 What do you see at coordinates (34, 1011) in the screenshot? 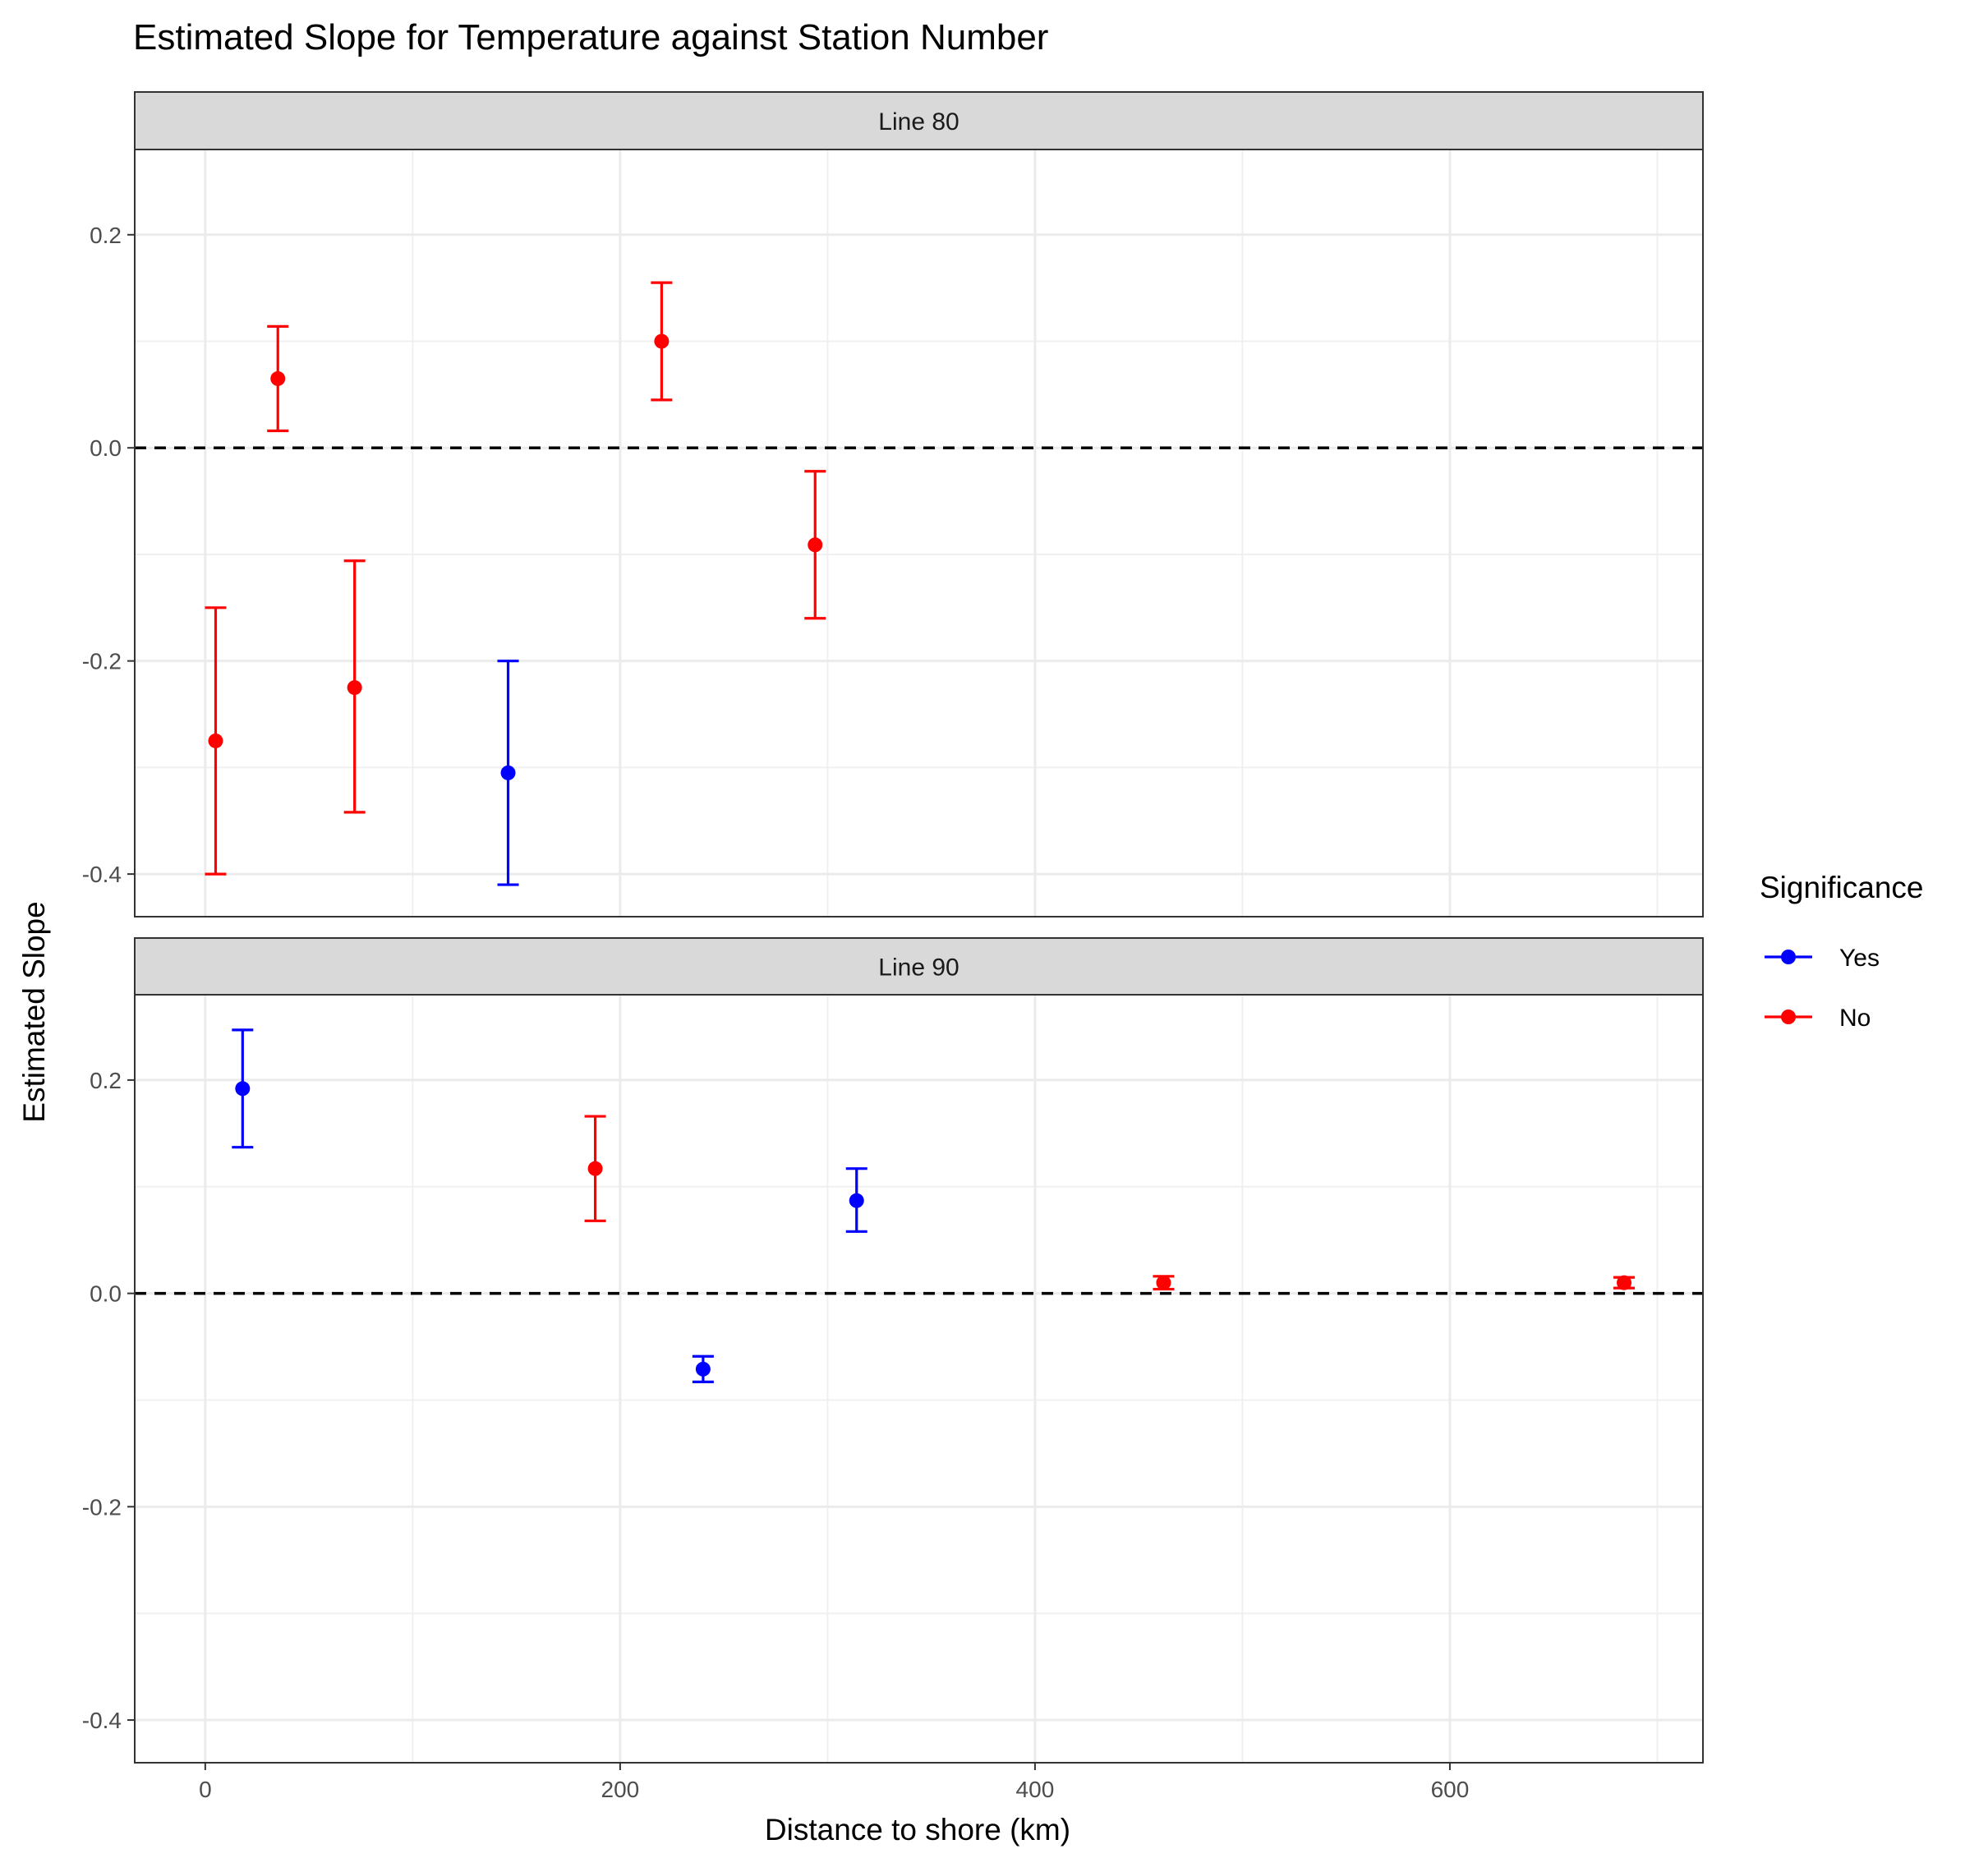
I see `y-axis-title: Estimated Slope` at bounding box center [34, 1011].